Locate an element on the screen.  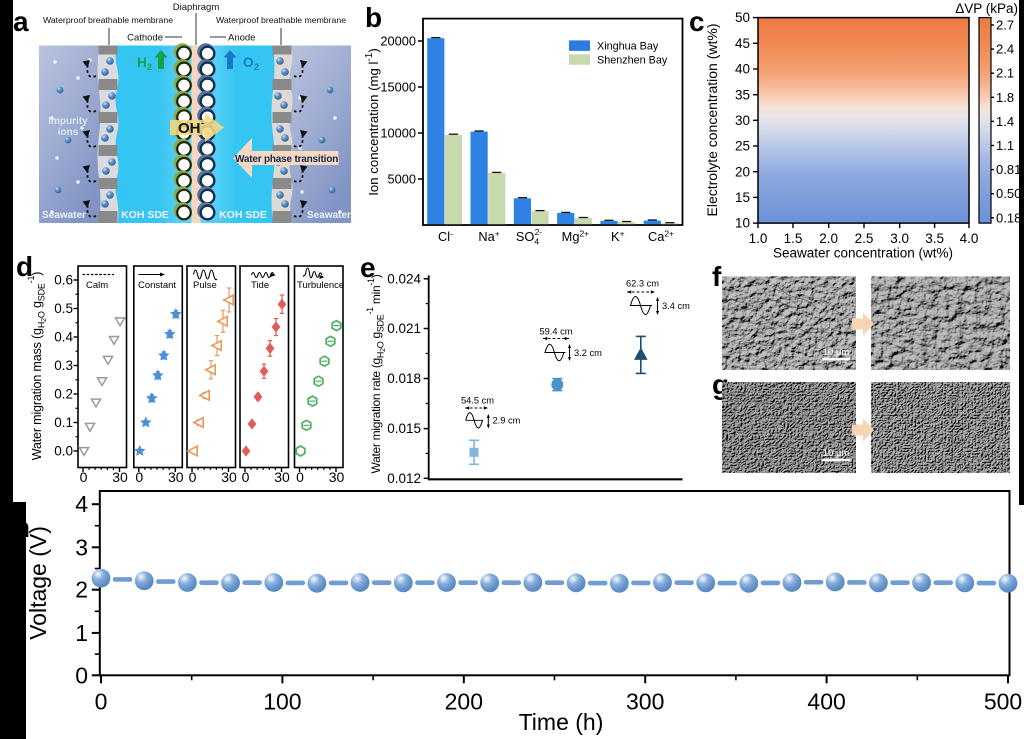
svg-text: 20 is located at coordinates (742, 171).